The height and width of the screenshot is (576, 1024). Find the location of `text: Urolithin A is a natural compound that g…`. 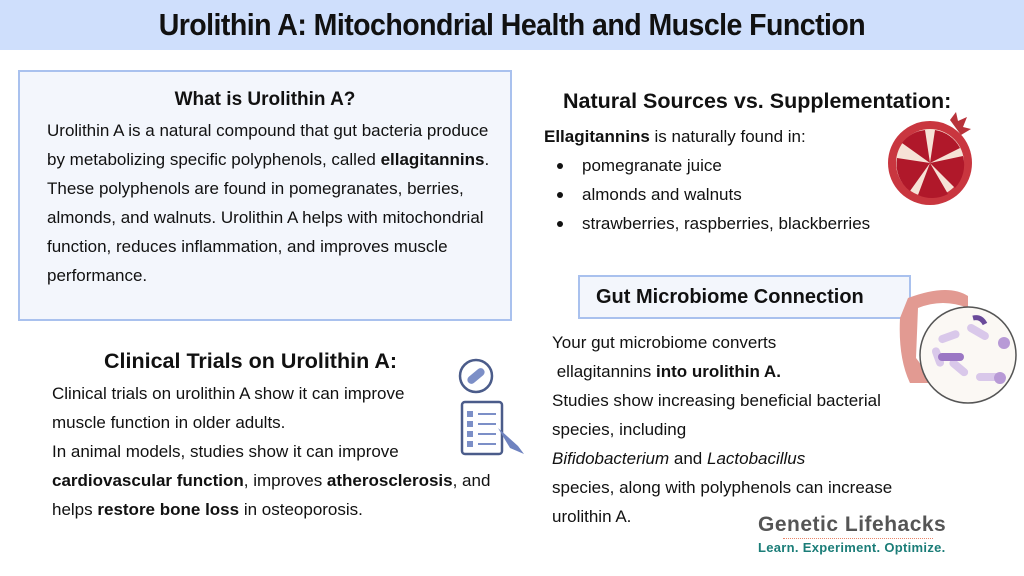

text: Urolithin A is a natural compound that g… is located at coordinates (268, 145).